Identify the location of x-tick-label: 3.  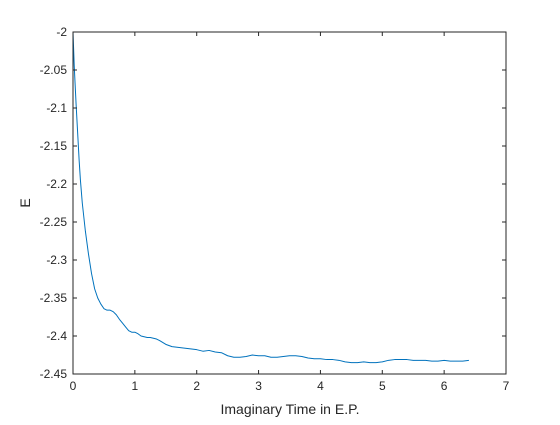
(258, 386).